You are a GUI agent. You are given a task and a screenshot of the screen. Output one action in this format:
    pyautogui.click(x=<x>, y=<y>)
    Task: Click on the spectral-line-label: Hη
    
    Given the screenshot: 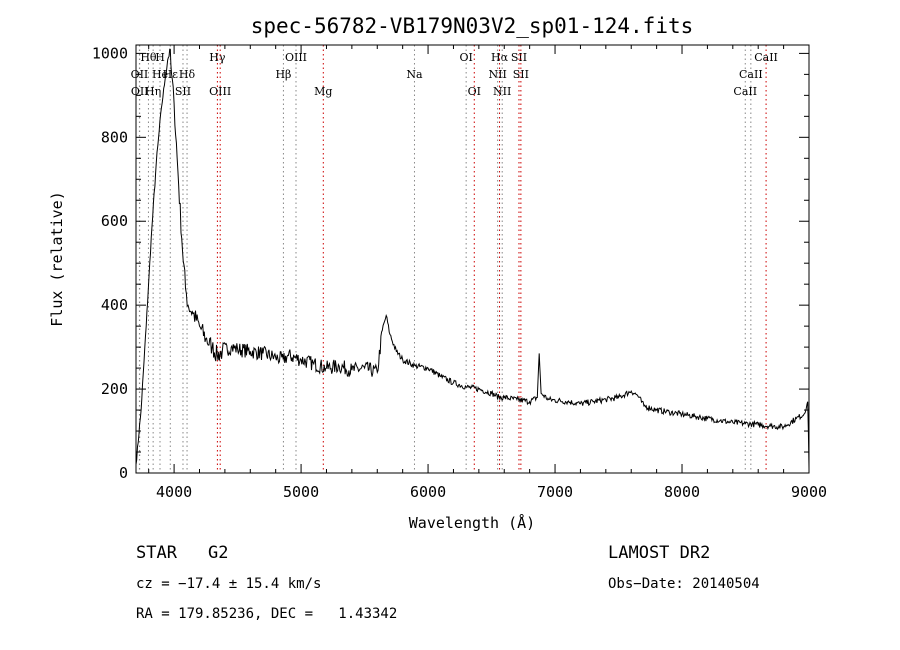 What is the action you would take?
    pyautogui.click(x=153, y=91)
    